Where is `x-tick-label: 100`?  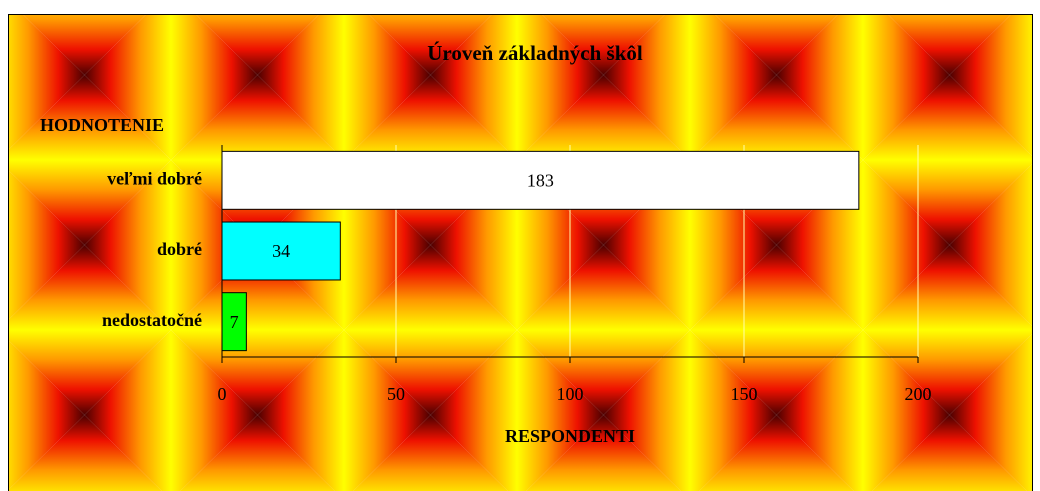
x-tick-label: 100 is located at coordinates (570, 394).